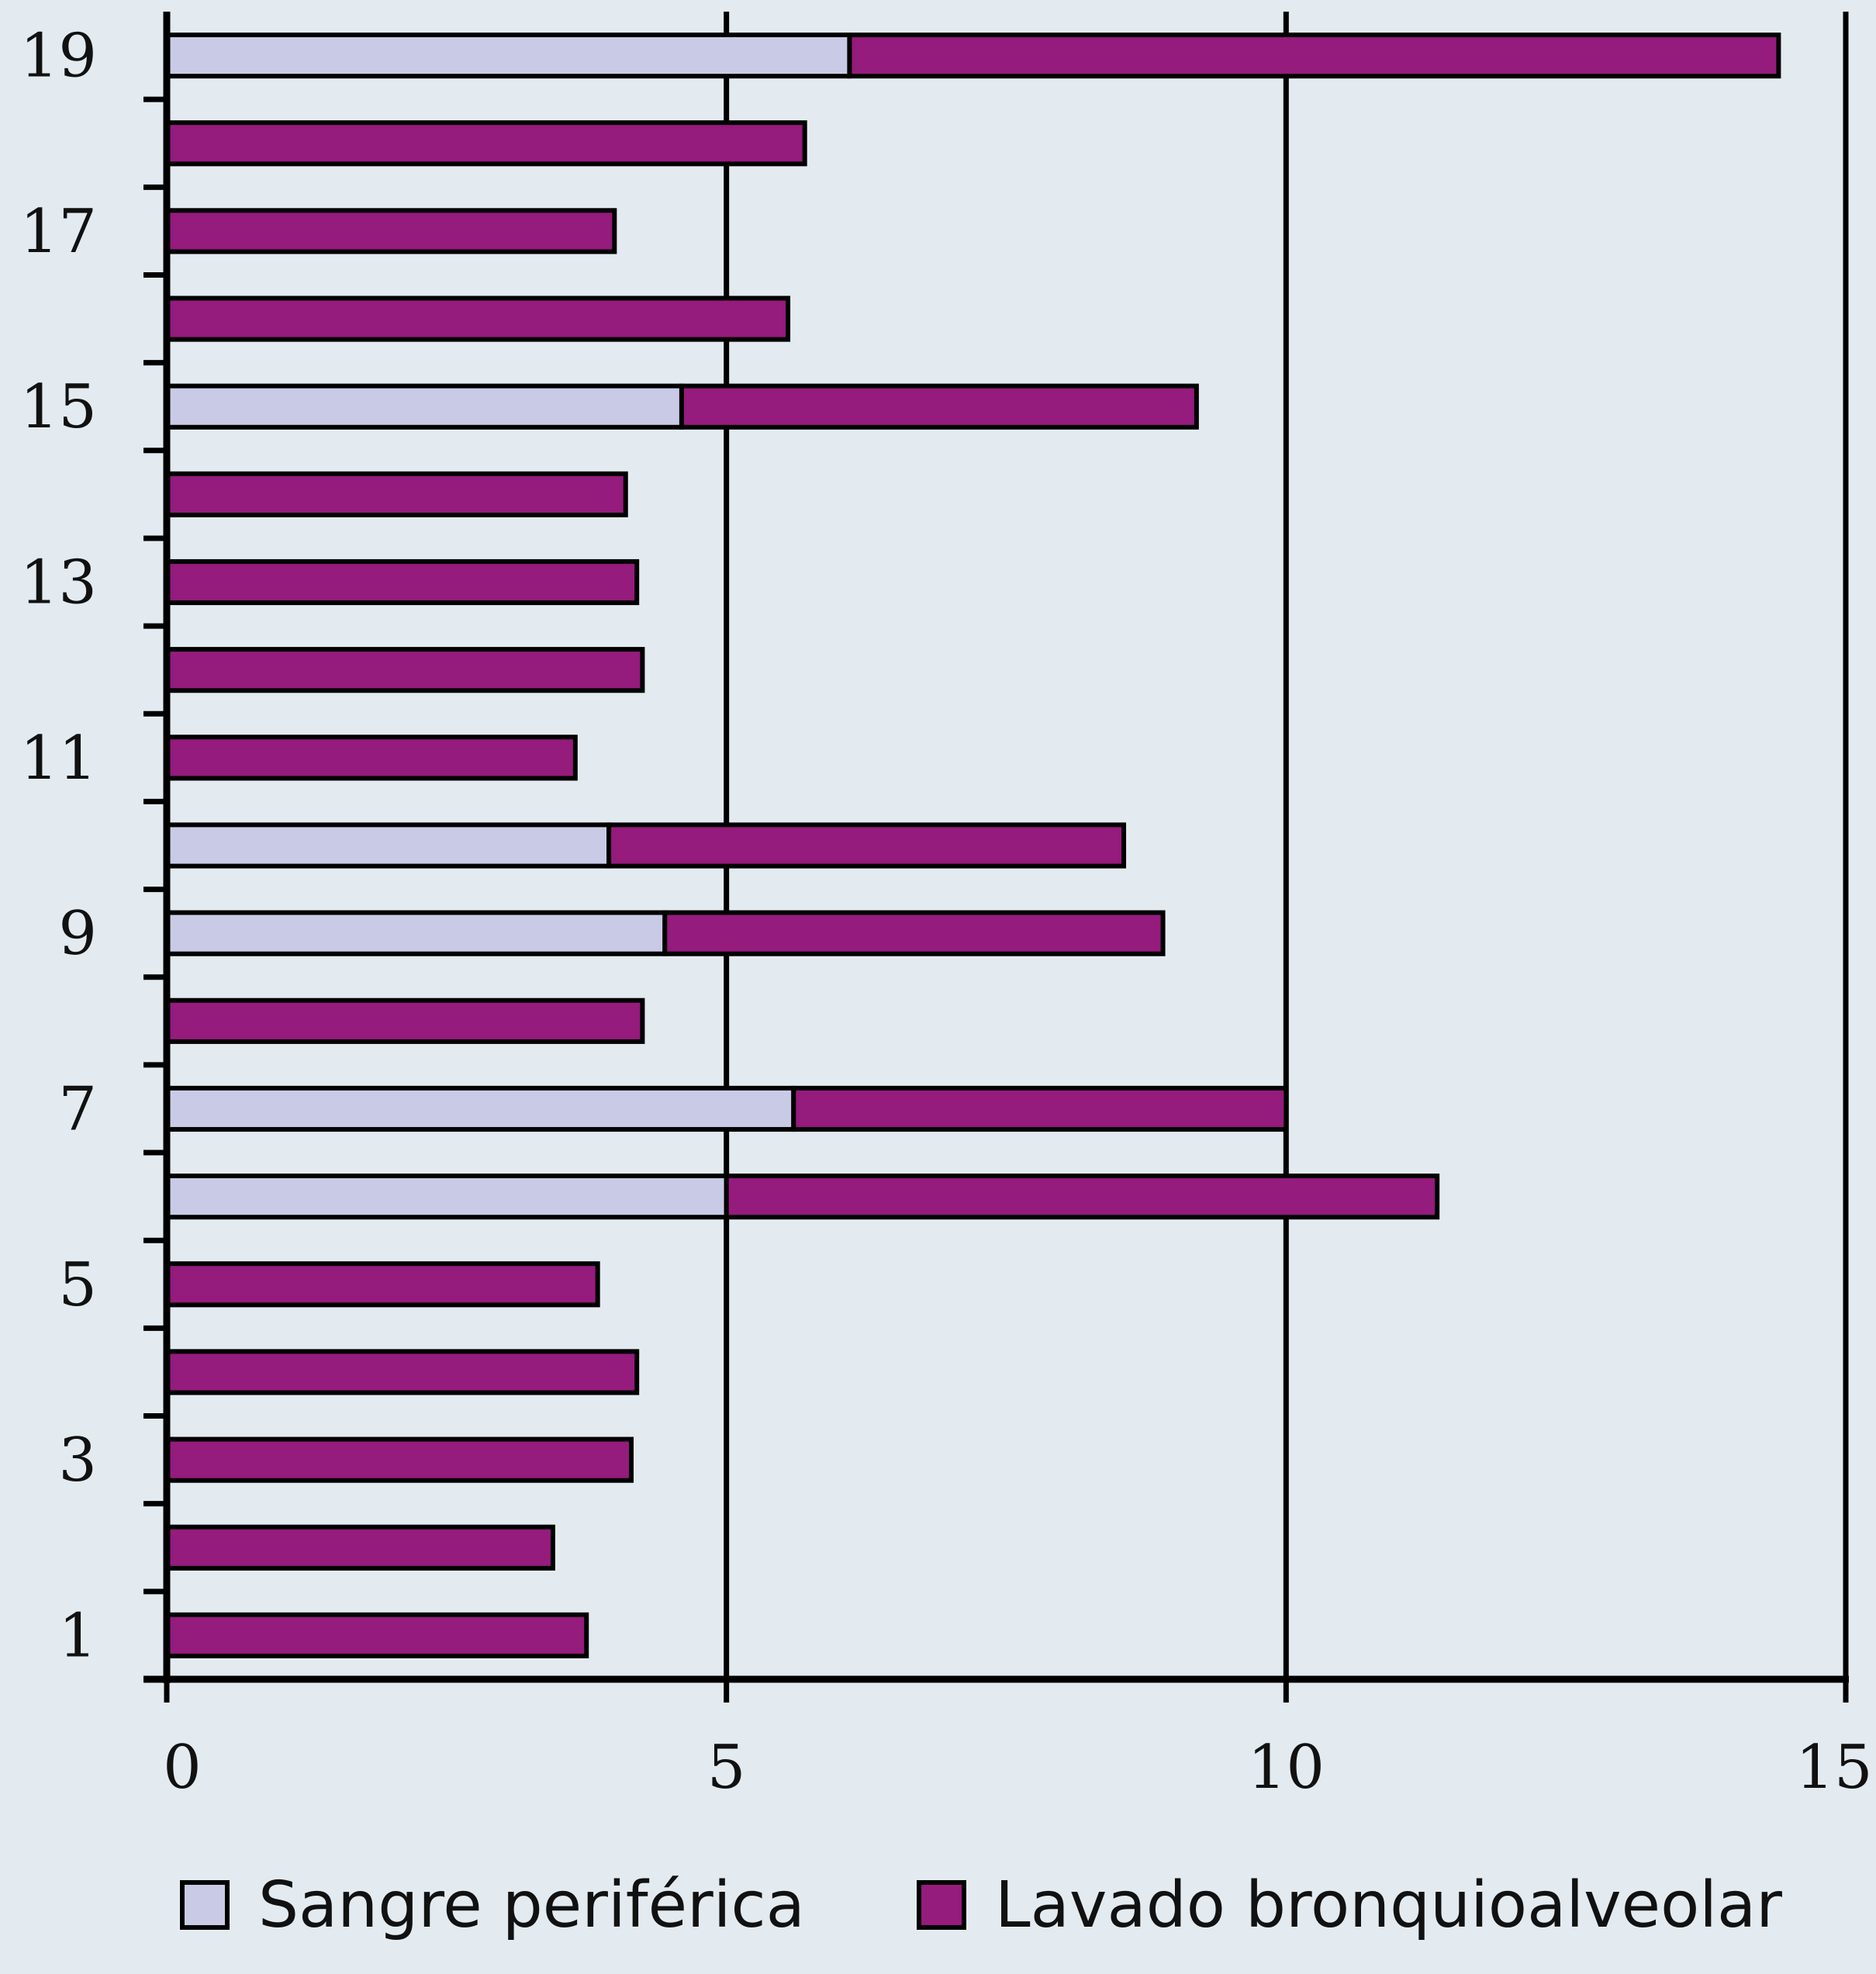  Describe the element at coordinates (77, 1109) in the screenshot. I see `y-tick-label-7: 7` at that location.